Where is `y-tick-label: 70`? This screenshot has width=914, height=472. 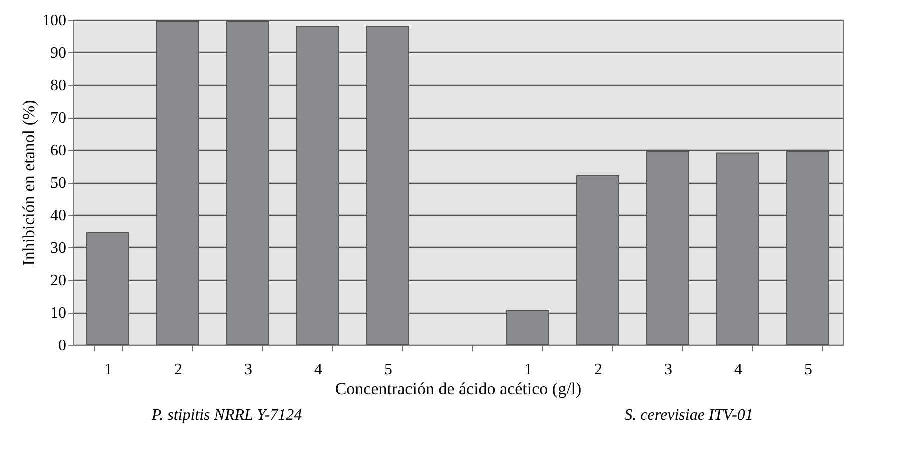 y-tick-label: 70 is located at coordinates (58, 118).